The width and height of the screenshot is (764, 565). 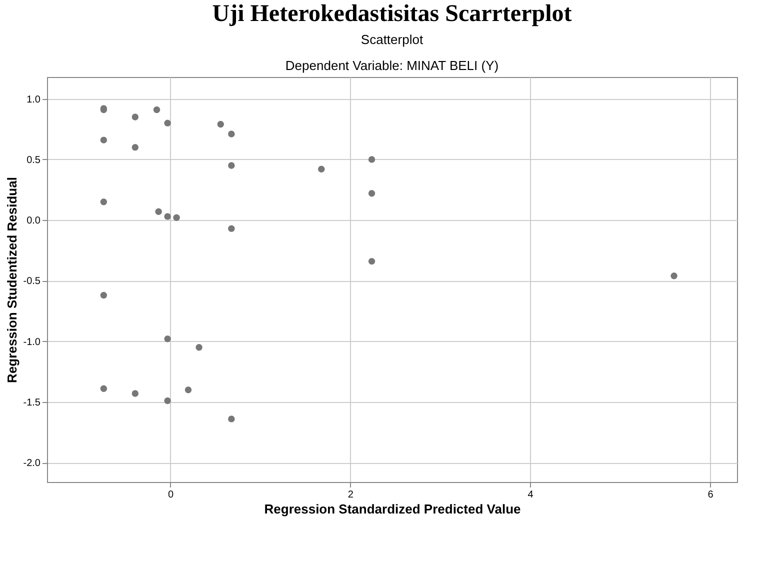 What do you see at coordinates (171, 495) in the screenshot?
I see `x-tick-label: 0` at bounding box center [171, 495].